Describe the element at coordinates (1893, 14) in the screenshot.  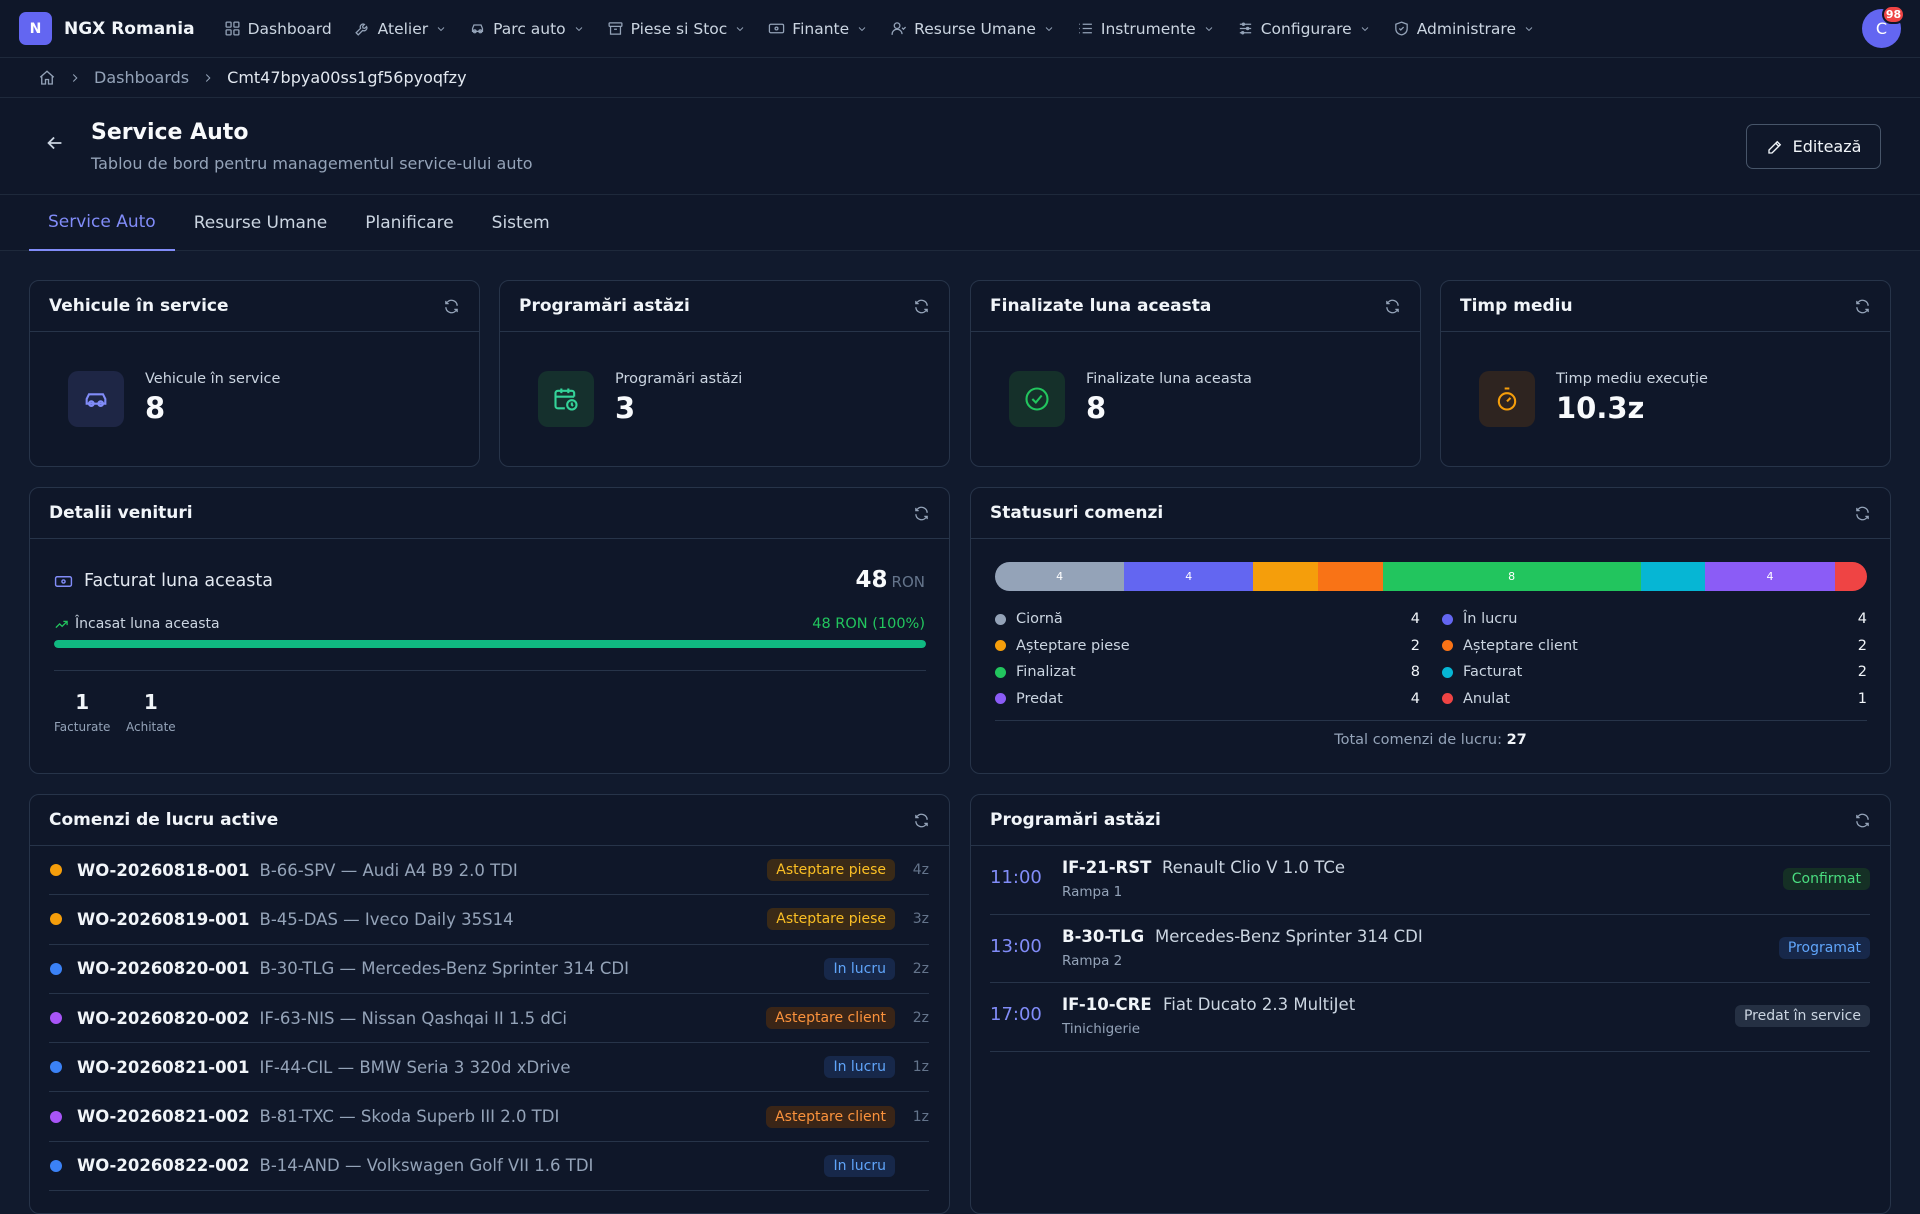
I see `notification-badge: 98` at that location.